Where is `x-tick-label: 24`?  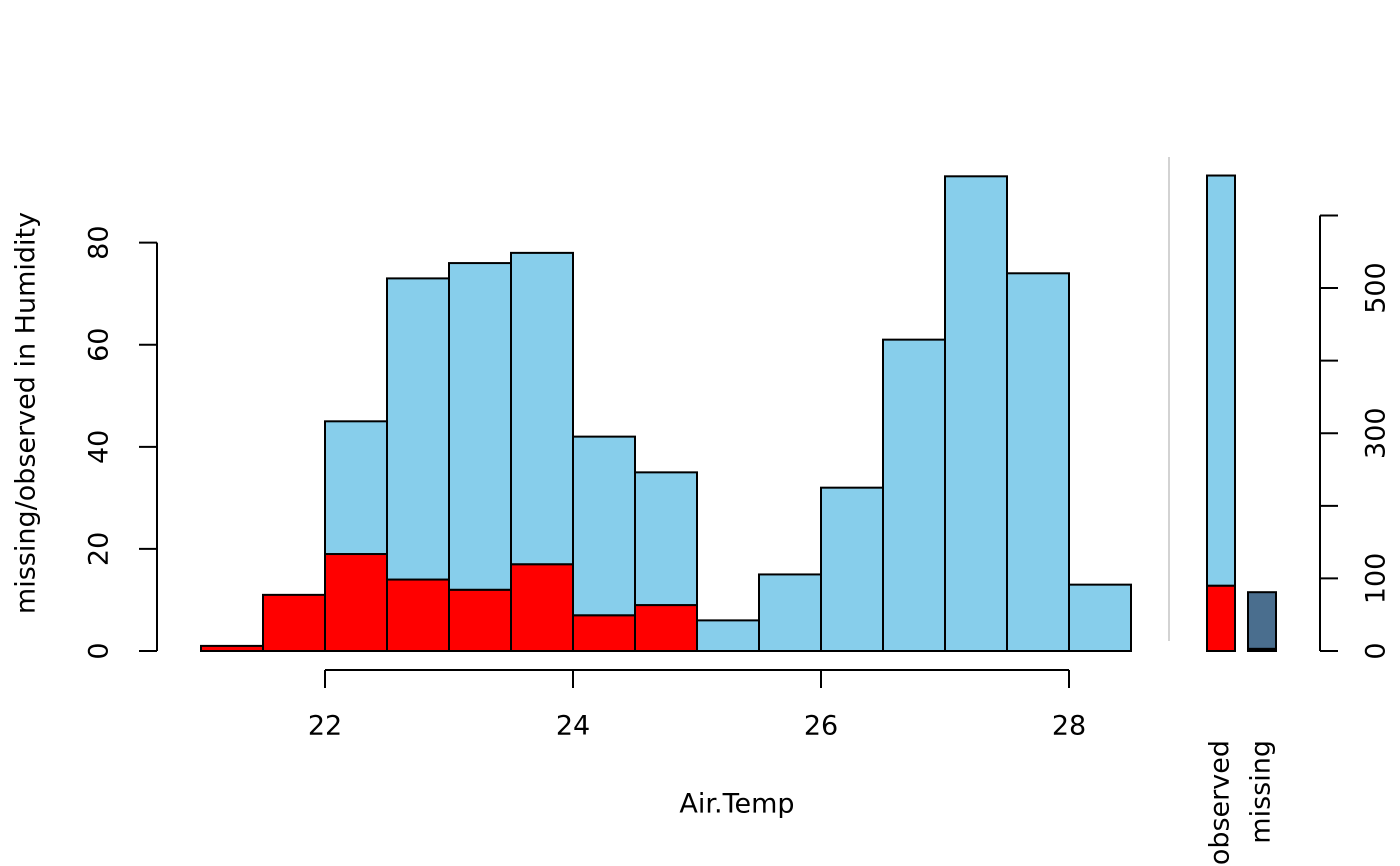 x-tick-label: 24 is located at coordinates (573, 726).